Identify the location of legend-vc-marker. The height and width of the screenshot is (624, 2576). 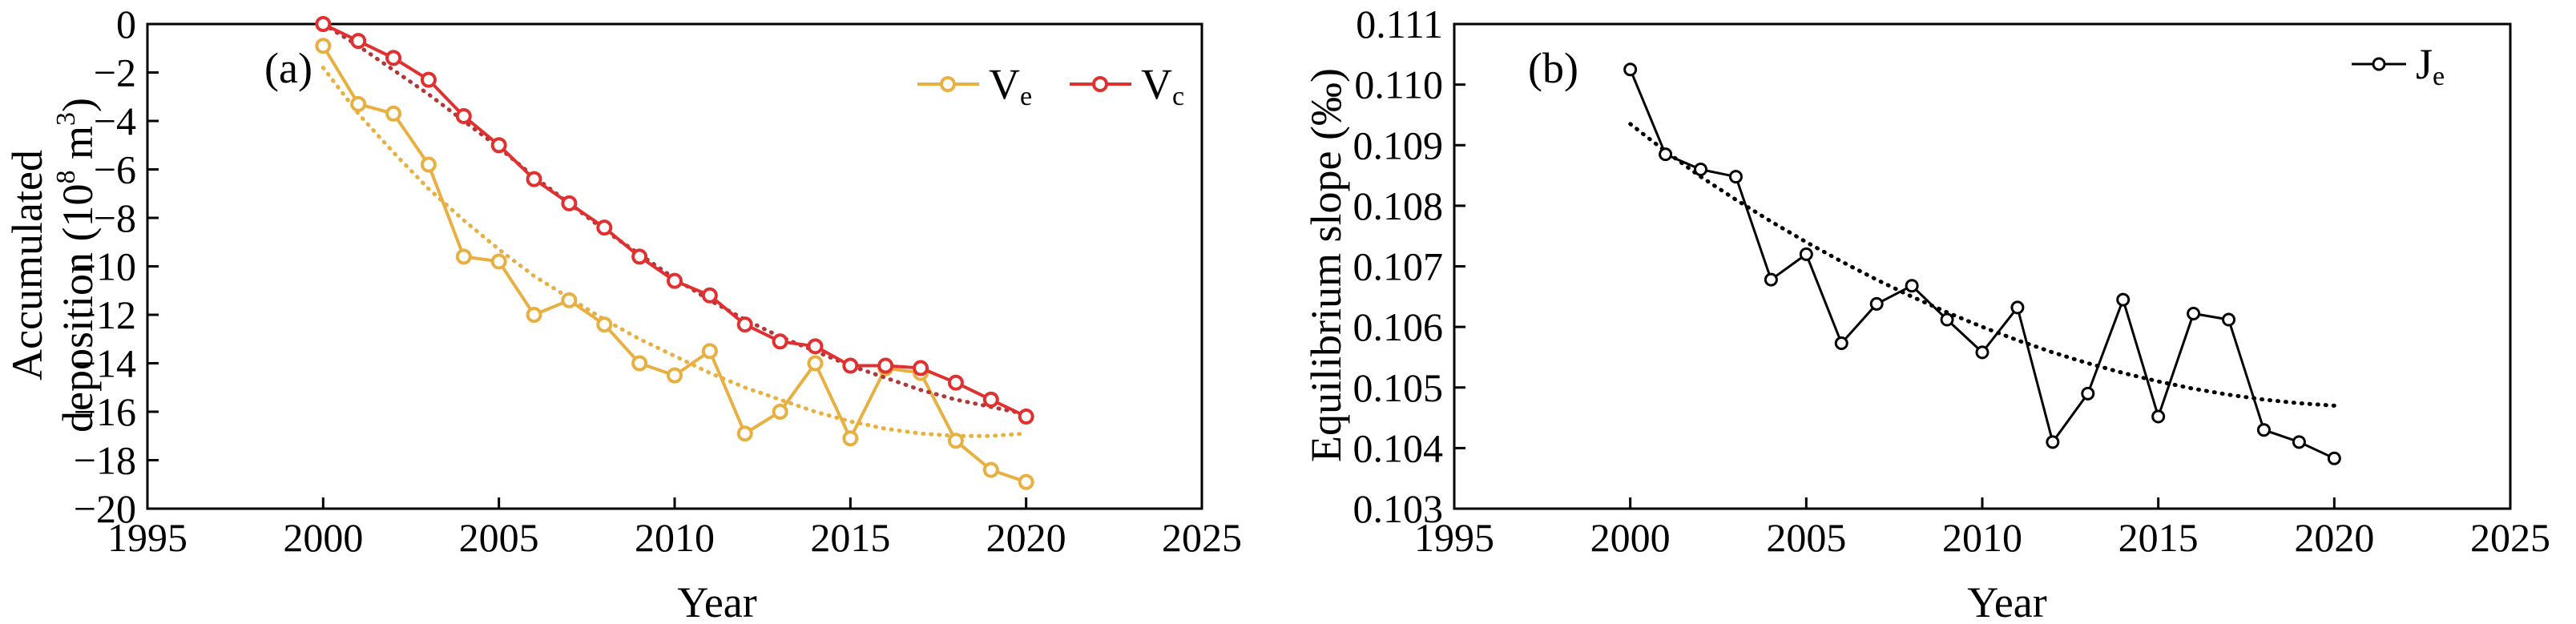
(1100, 84).